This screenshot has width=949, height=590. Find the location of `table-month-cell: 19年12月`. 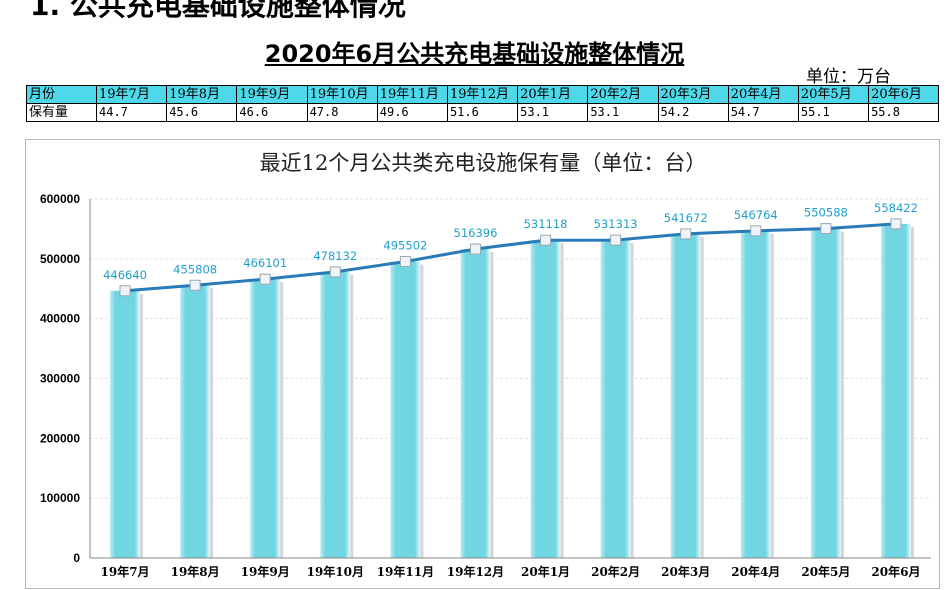

table-month-cell: 19年12月 is located at coordinates (482, 94).